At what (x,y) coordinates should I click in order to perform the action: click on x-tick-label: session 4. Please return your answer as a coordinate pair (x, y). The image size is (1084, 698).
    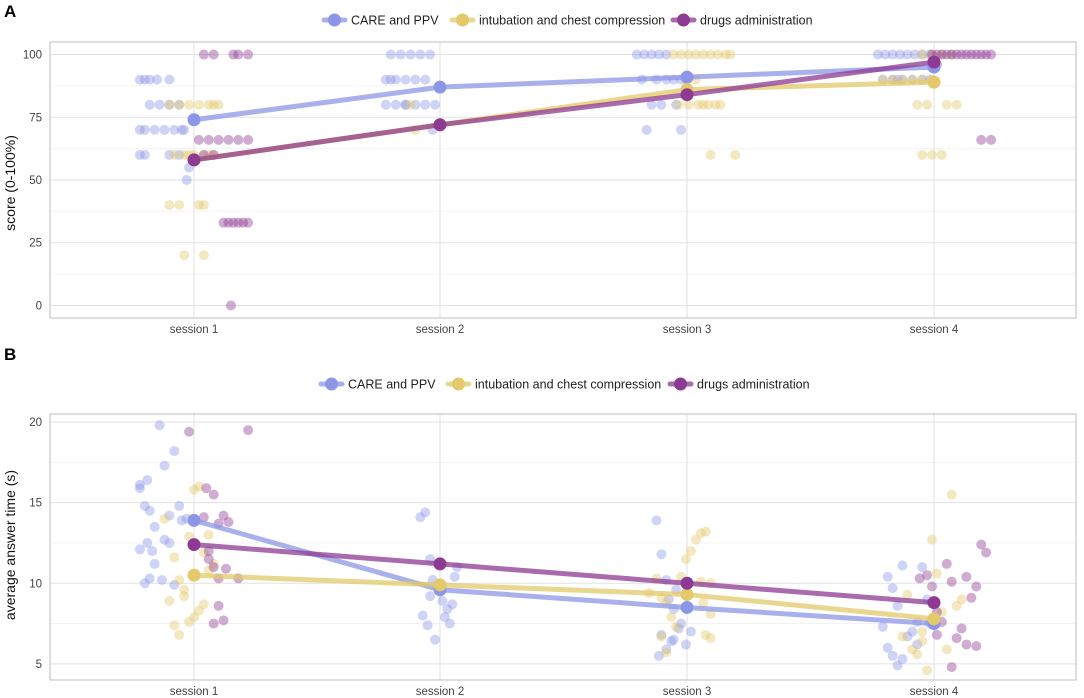
    Looking at the image, I should click on (934, 692).